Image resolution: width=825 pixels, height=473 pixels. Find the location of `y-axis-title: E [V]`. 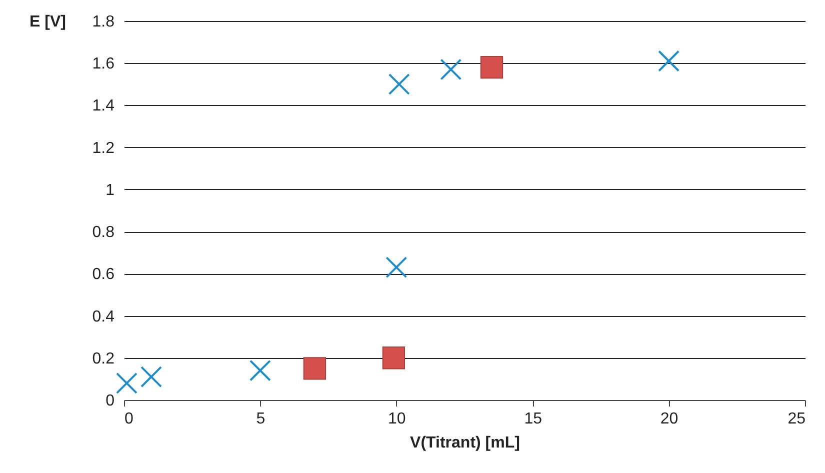

y-axis-title: E [V] is located at coordinates (48, 22).